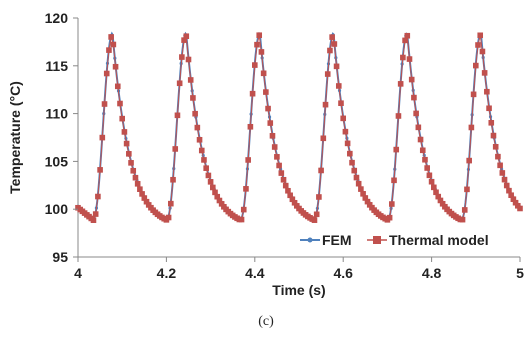  What do you see at coordinates (298, 290) in the screenshot?
I see `x-axis-label: Time (s)` at bounding box center [298, 290].